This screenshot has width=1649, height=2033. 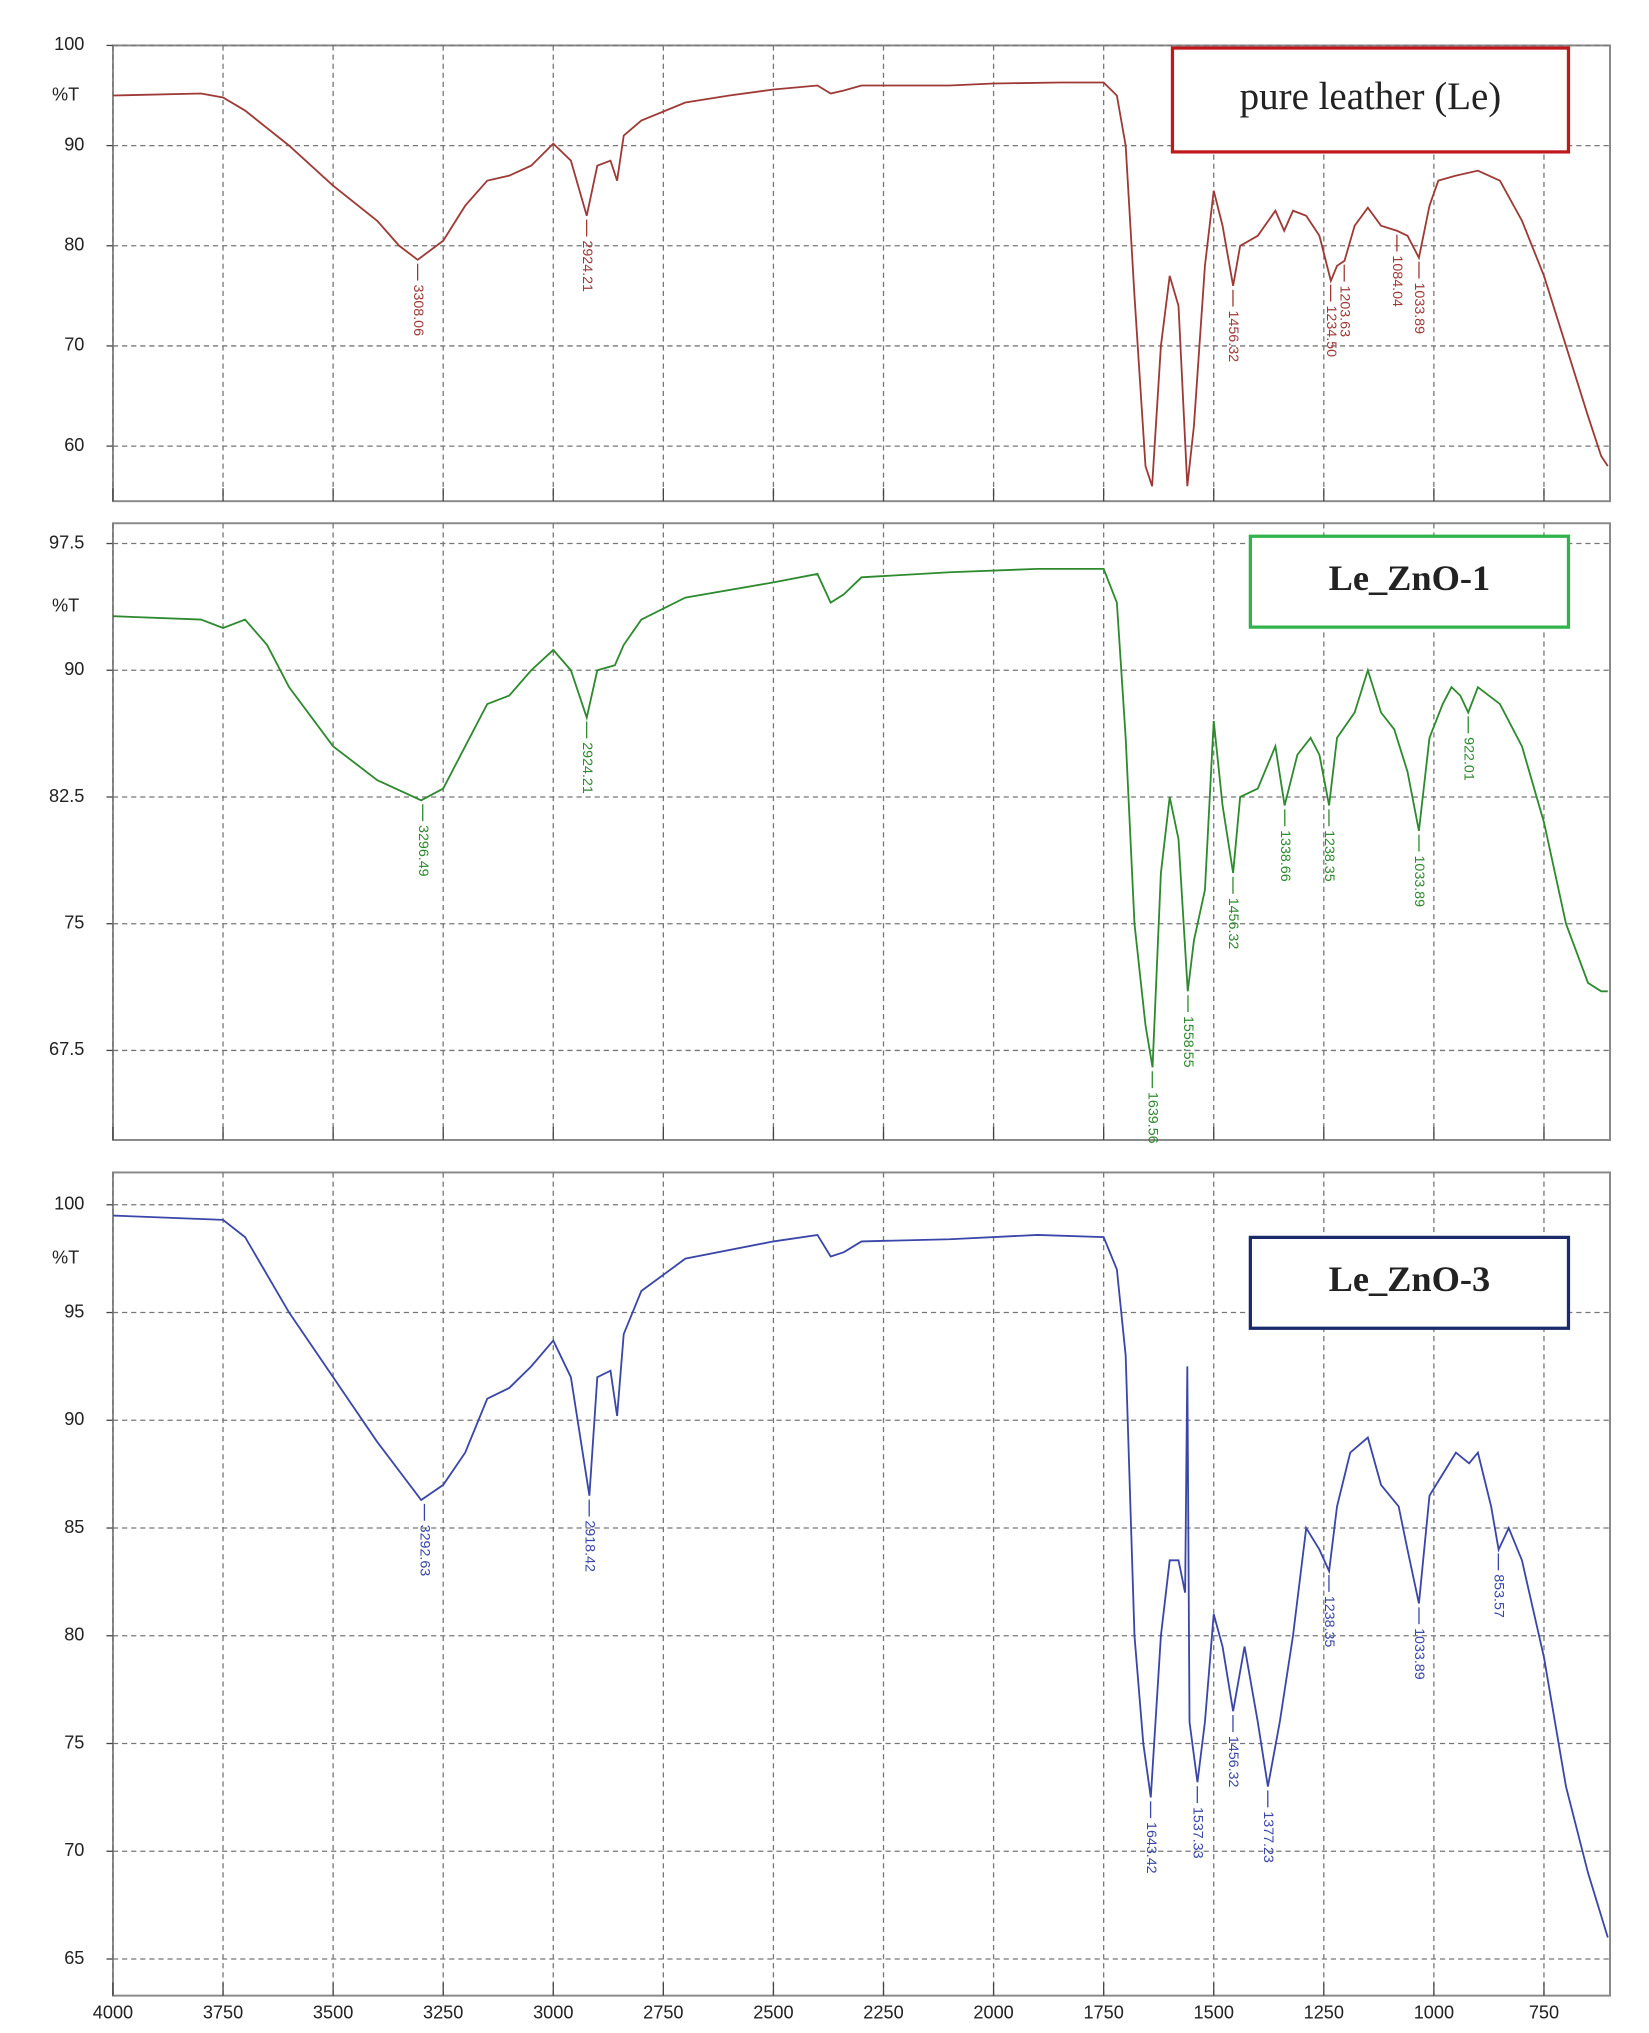 I want to click on peak-label: 1338.66, so click(x=1285, y=856).